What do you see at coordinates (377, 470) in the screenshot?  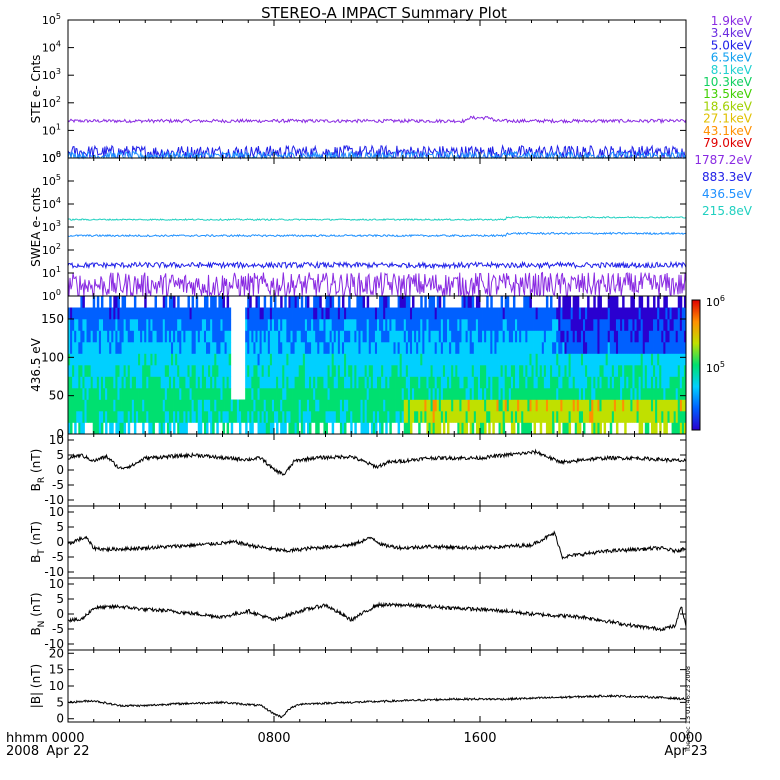 I see `br-frame` at bounding box center [377, 470].